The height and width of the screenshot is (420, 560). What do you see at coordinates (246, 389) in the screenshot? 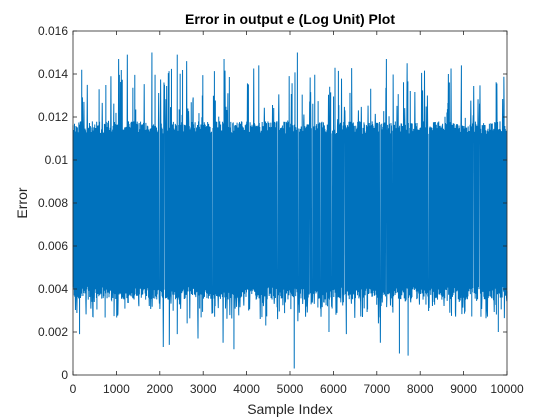
I see `x-tick-label: 4000` at bounding box center [246, 389].